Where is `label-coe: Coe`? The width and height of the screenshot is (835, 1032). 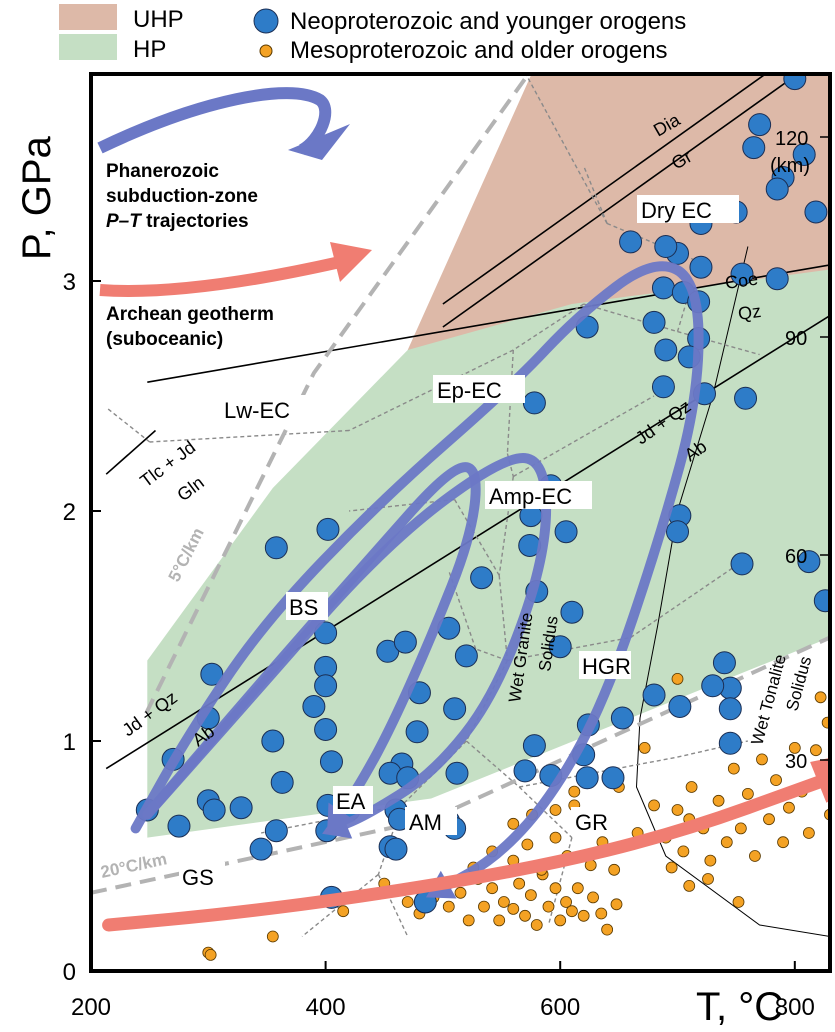
label-coe: Coe is located at coordinates (741, 281).